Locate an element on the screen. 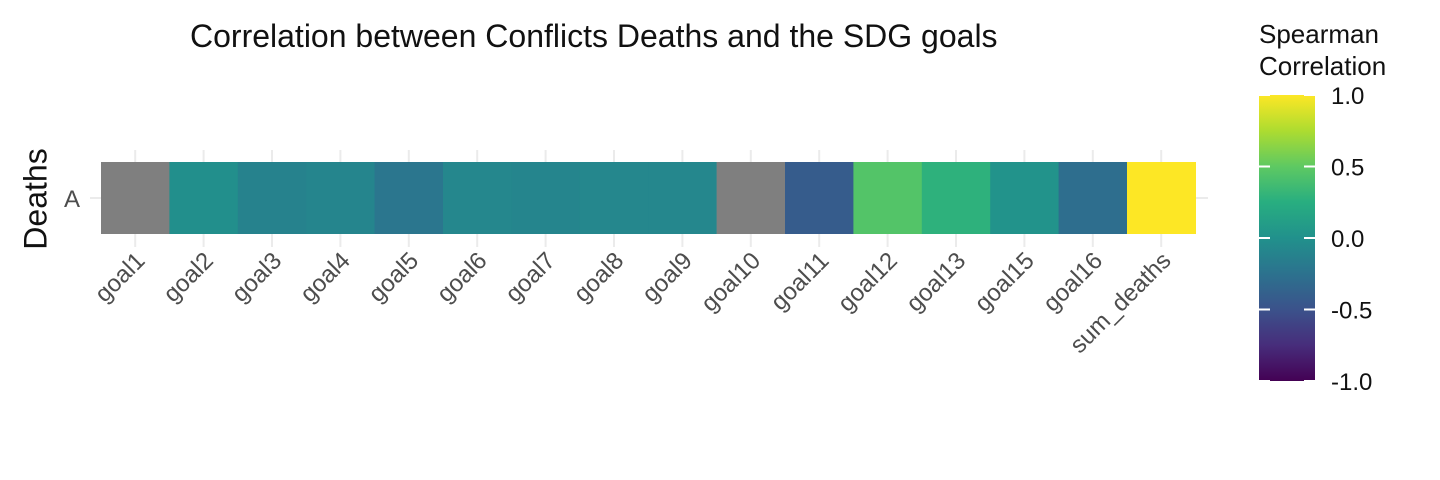 The width and height of the screenshot is (1440, 480). x-tick-label-goal11: goal11 is located at coordinates (800, 281).